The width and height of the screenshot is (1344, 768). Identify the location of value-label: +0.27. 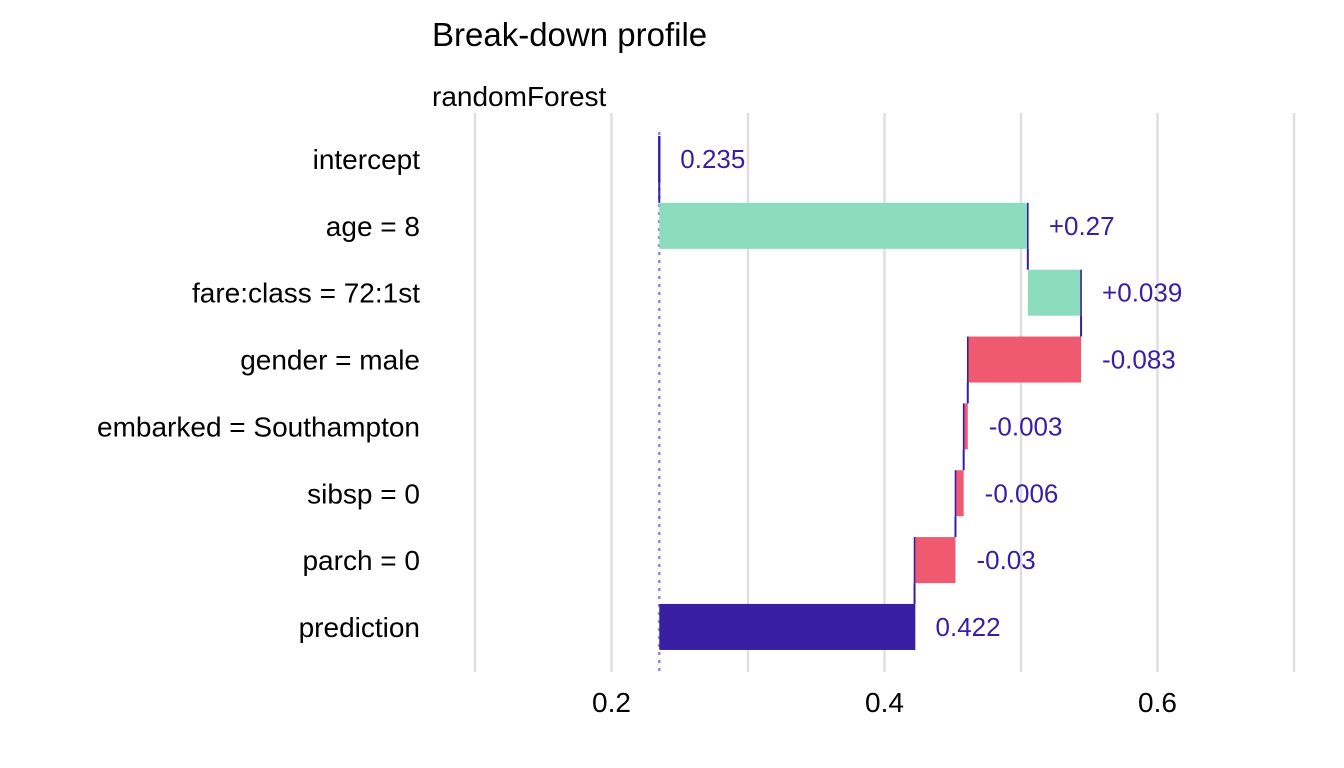
(1082, 226).